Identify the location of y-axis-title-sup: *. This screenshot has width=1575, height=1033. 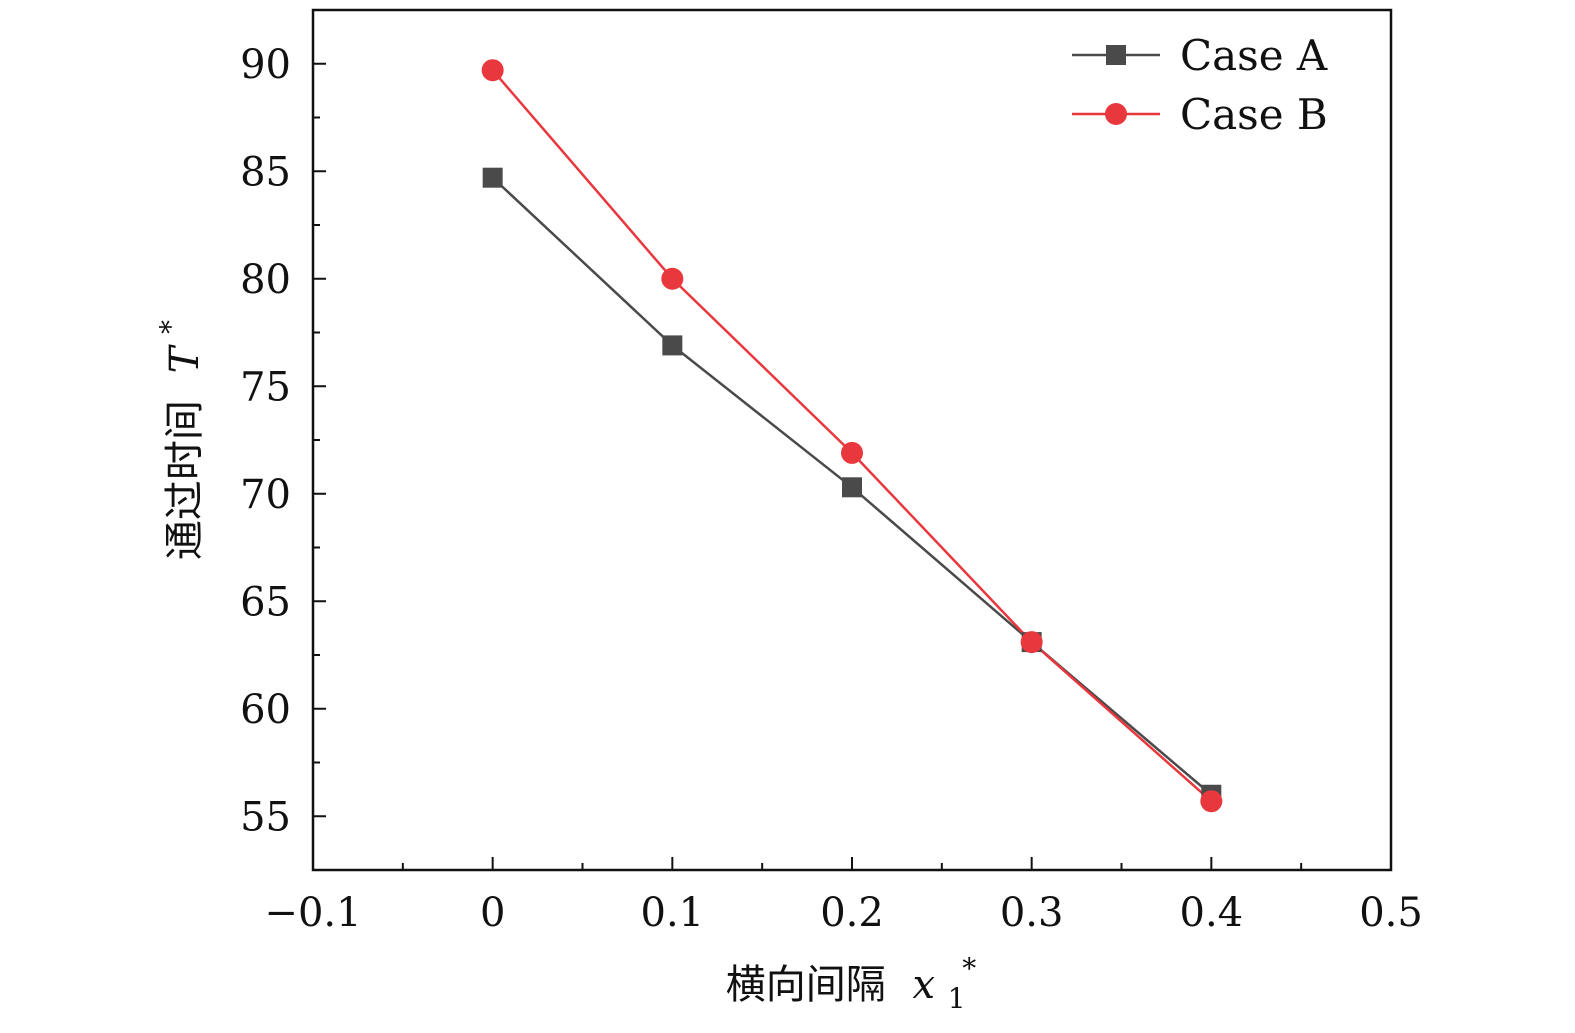
(170, 327).